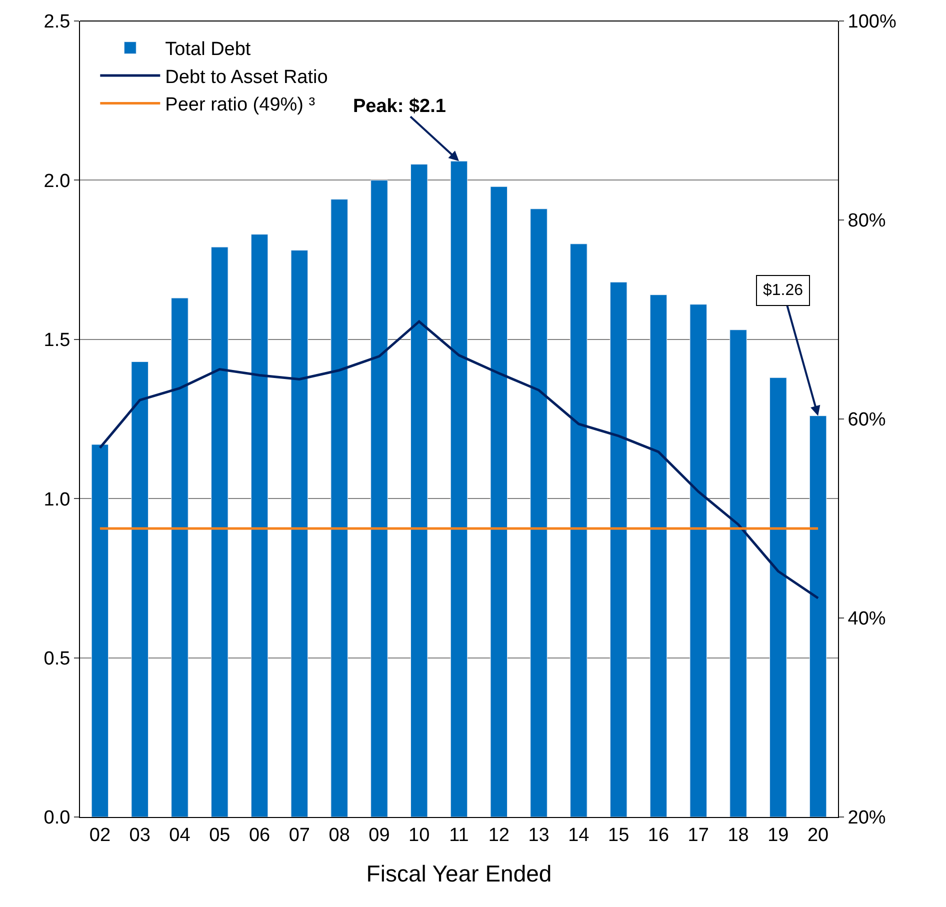 The height and width of the screenshot is (907, 946). I want to click on y2-tick-label: 60%, so click(867, 420).